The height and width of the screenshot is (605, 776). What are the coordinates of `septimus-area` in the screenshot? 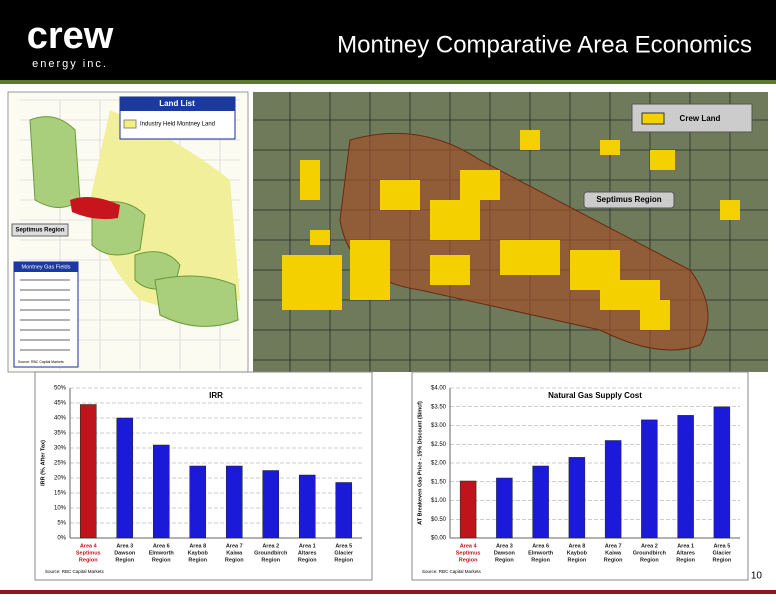 It's located at (95, 208).